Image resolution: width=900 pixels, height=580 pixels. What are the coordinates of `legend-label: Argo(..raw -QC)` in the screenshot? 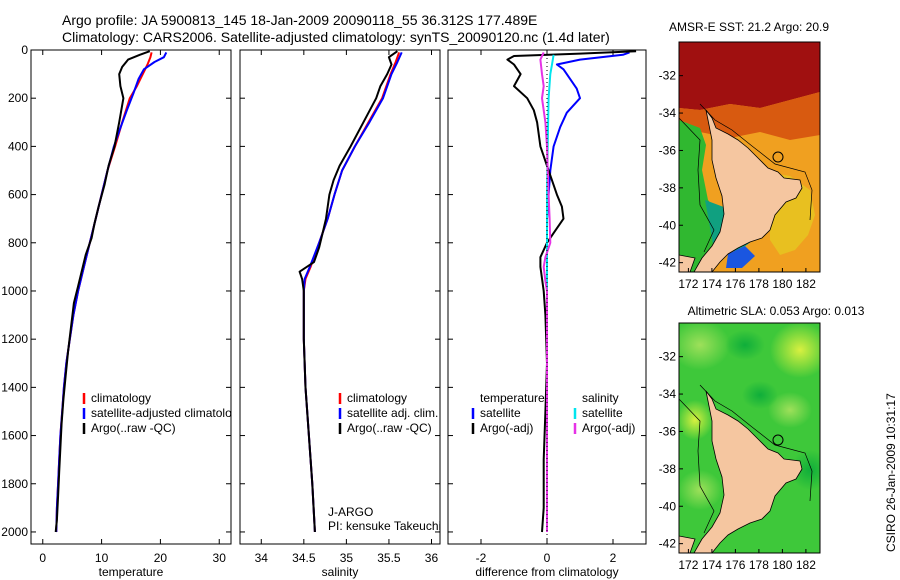 It's located at (389, 428).